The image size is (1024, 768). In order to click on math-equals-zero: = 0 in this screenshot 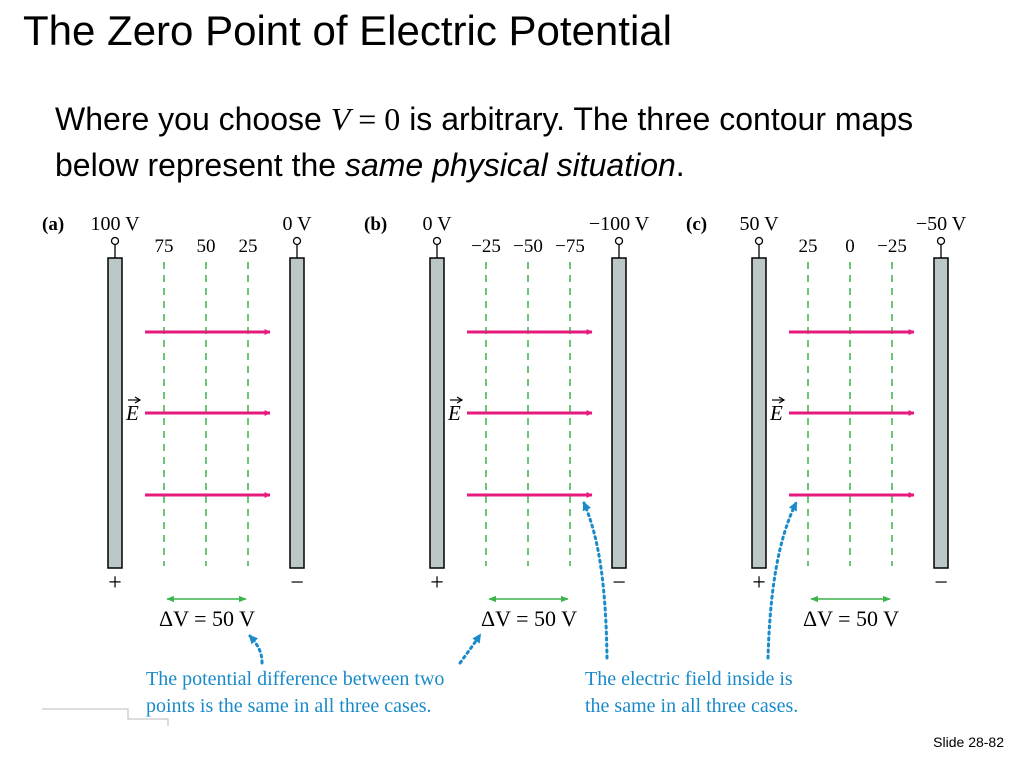, I will do `click(375, 119)`.